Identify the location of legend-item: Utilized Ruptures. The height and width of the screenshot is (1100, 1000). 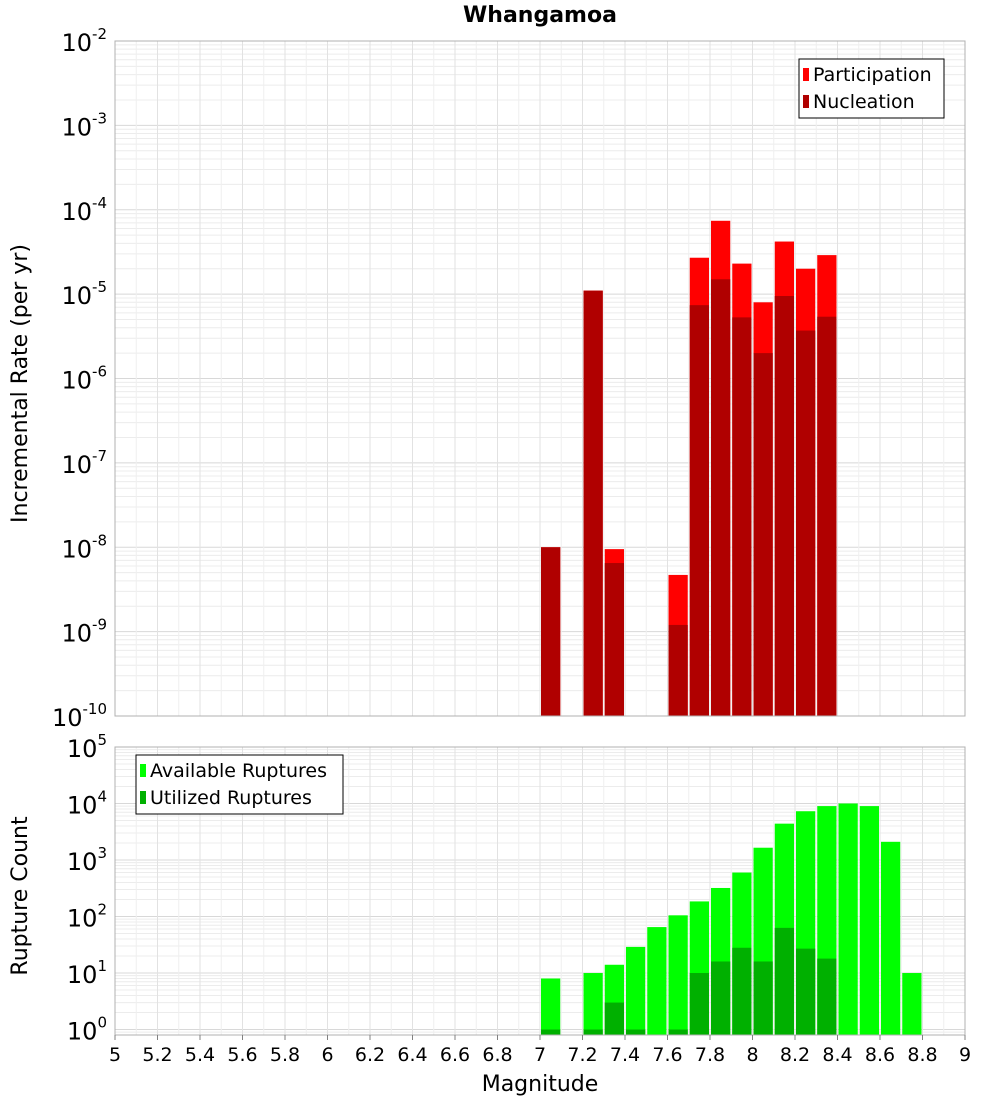
(231, 798).